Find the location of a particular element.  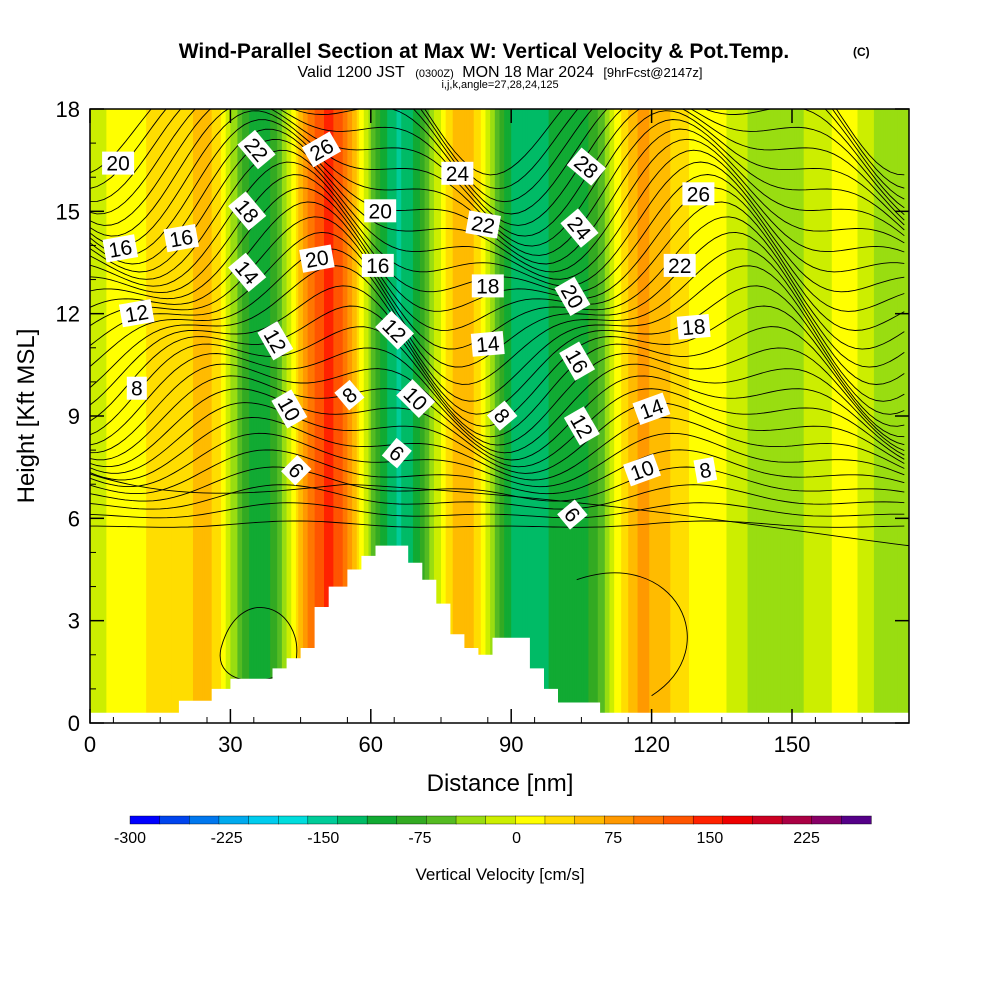

contour-label: 18 is located at coordinates (487, 286).